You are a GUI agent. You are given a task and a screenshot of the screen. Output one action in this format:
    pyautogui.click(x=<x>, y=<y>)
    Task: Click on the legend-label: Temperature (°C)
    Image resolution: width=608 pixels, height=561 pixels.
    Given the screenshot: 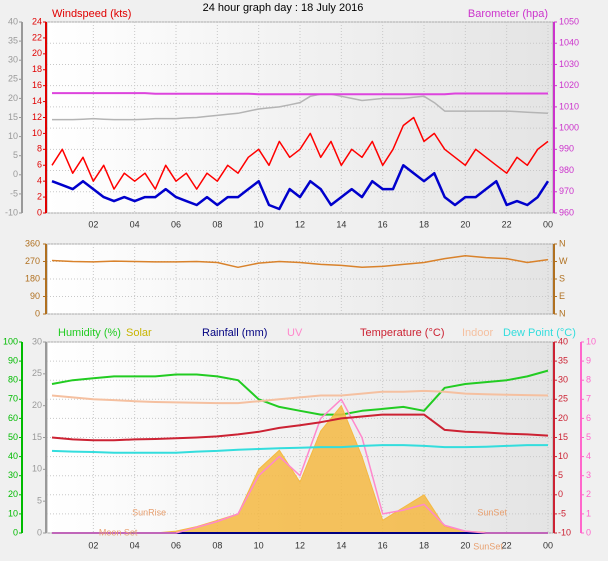 What is the action you would take?
    pyautogui.click(x=402, y=333)
    